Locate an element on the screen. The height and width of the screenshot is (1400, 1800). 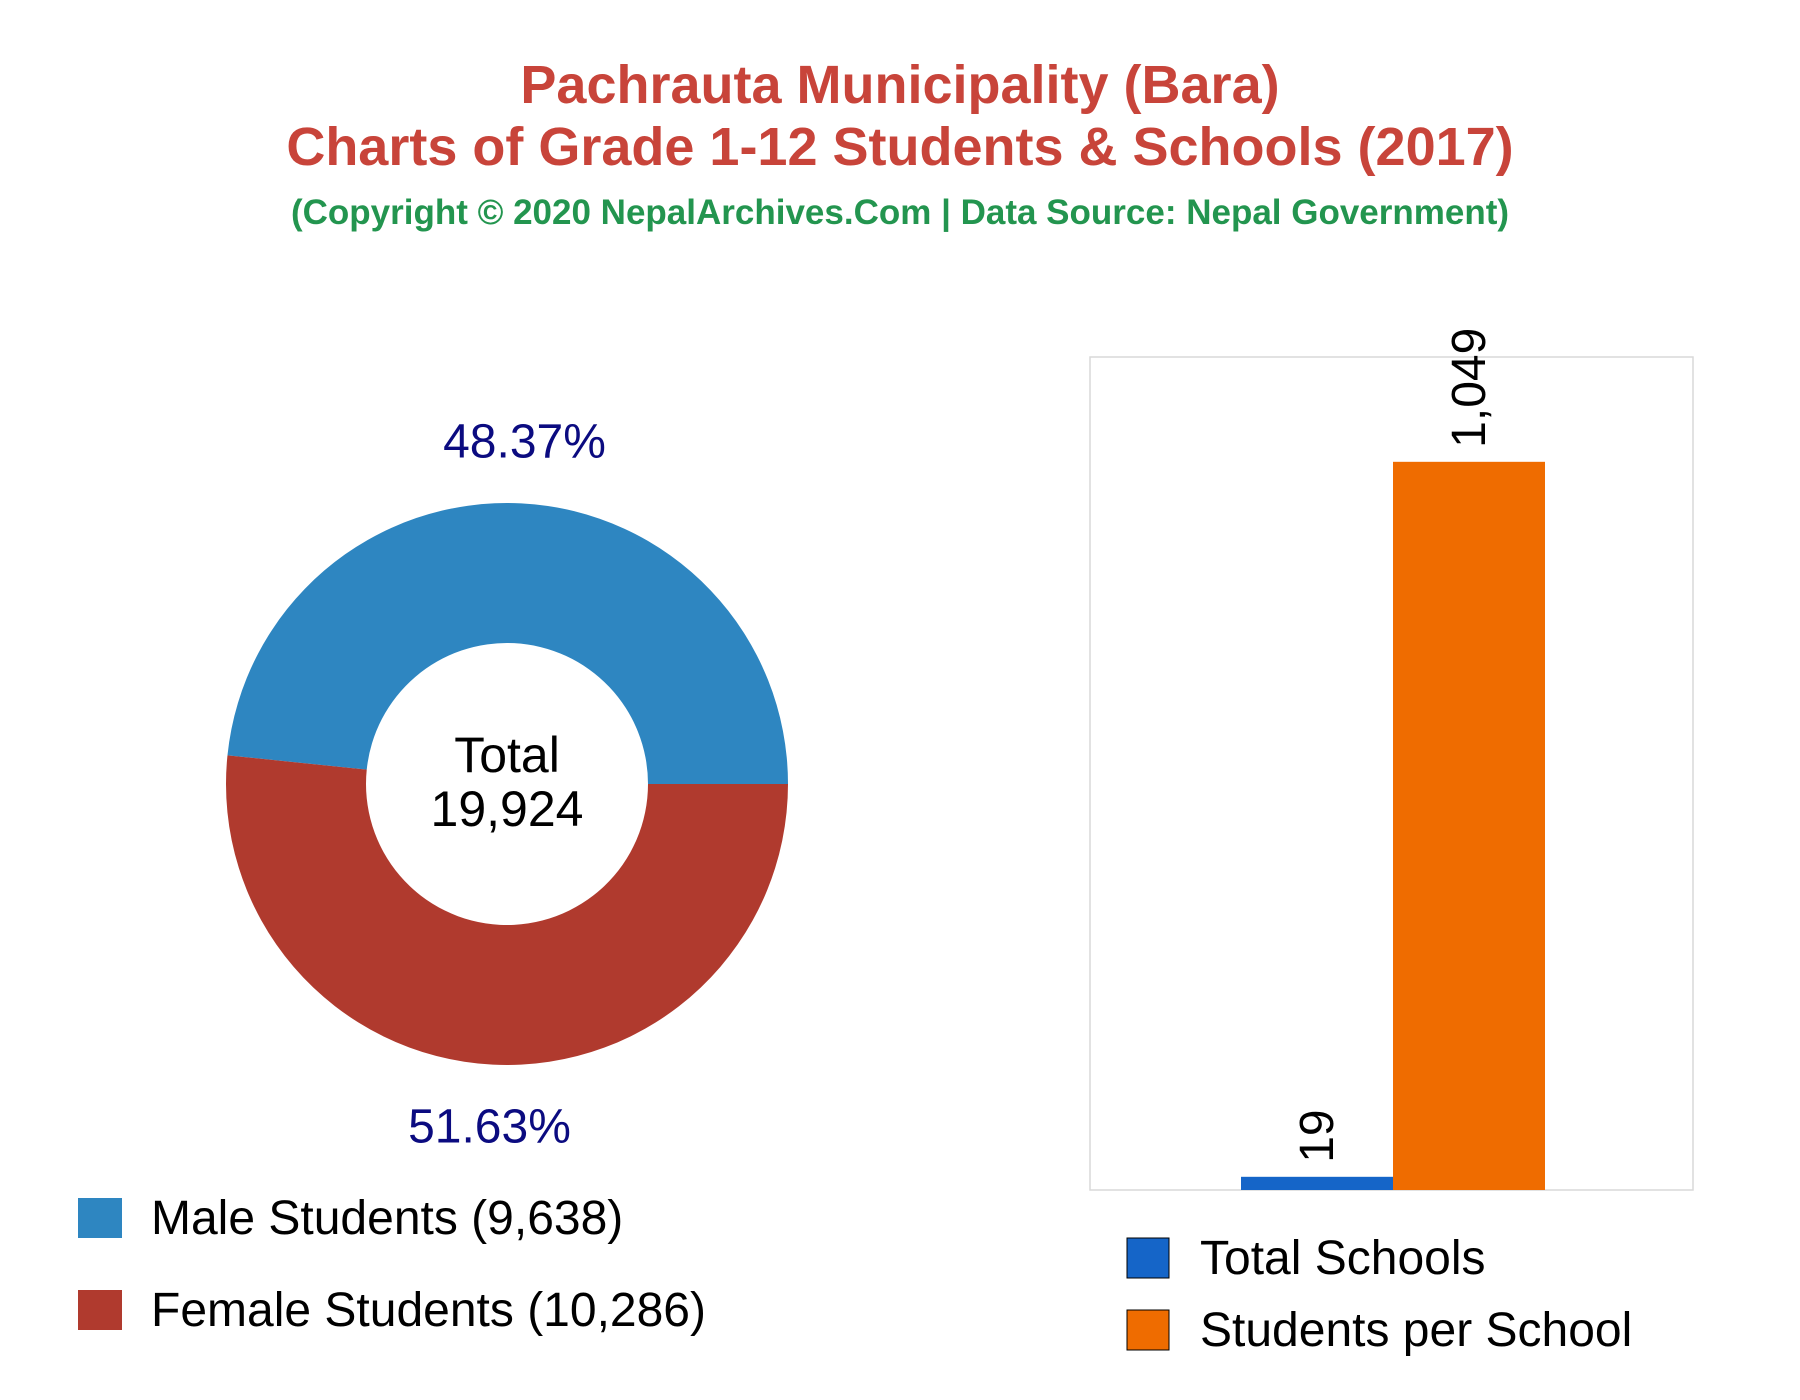
donut-slice-female is located at coordinates (507, 910).